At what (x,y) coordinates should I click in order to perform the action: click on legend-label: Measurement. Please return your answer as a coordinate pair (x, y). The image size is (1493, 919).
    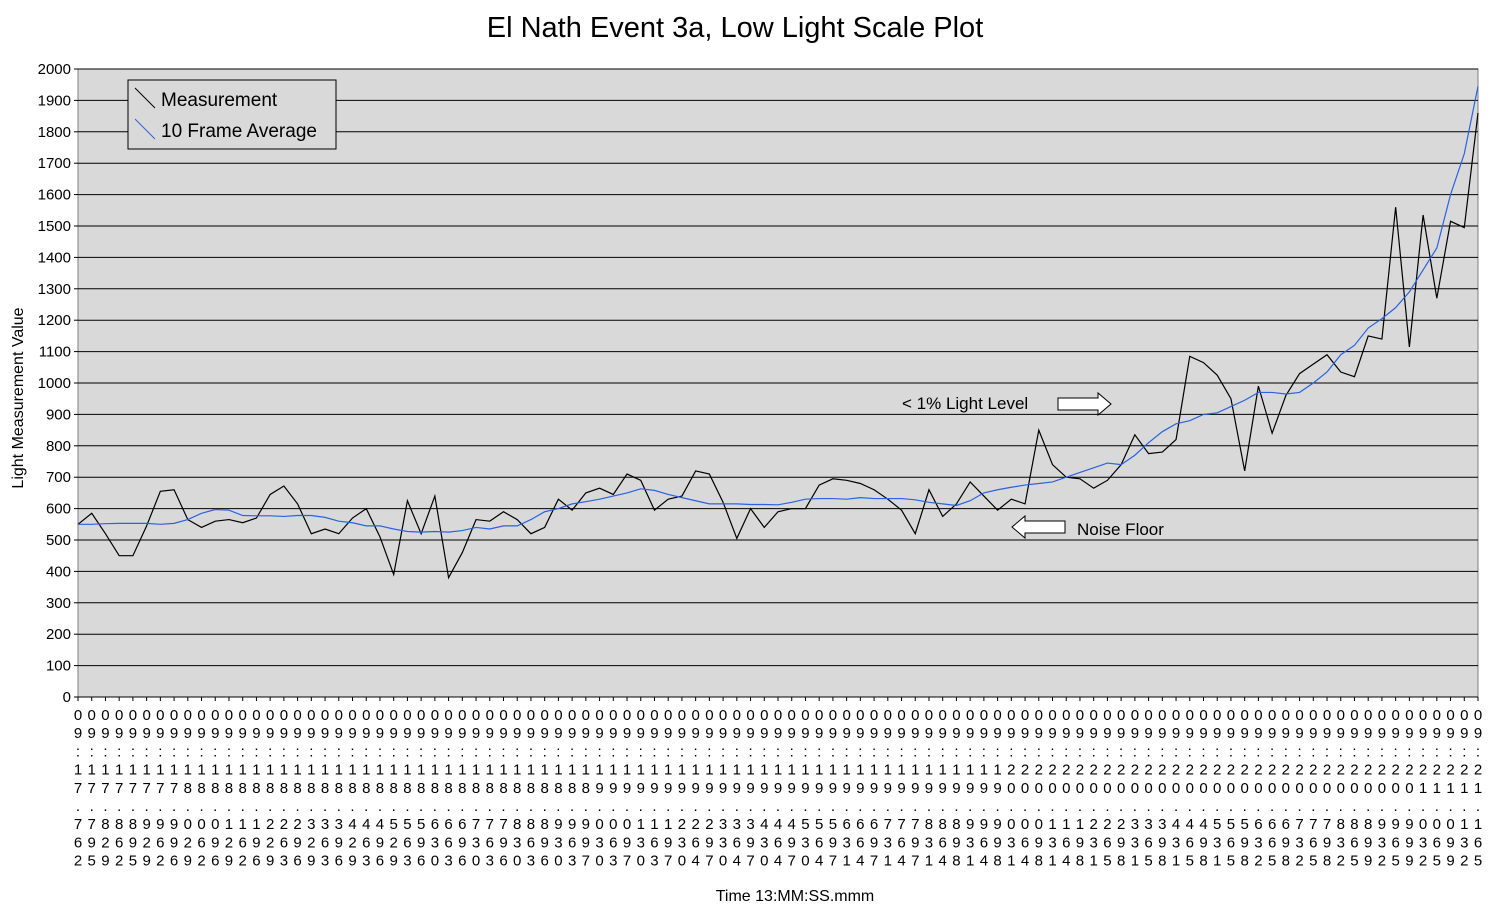
    Looking at the image, I should click on (219, 100).